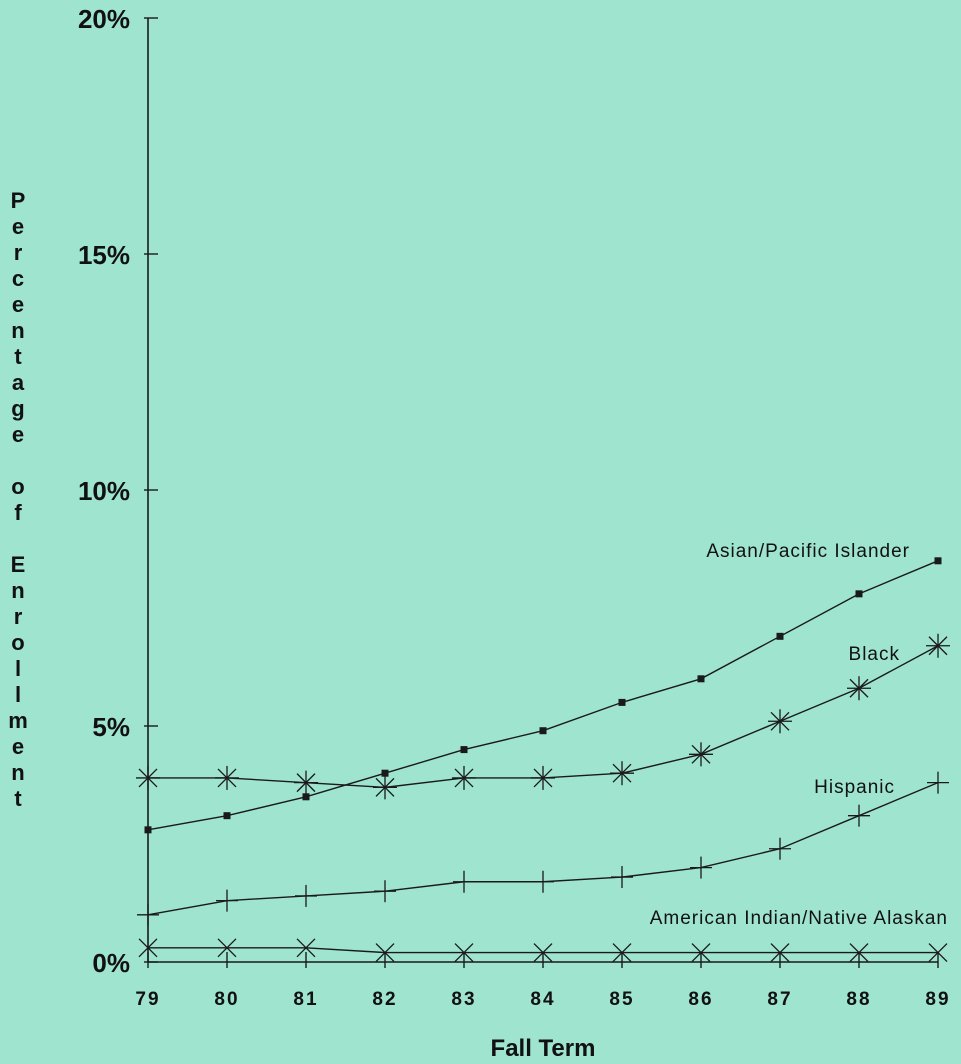  Describe the element at coordinates (779, 999) in the screenshot. I see `x-tick-label: 87` at that location.